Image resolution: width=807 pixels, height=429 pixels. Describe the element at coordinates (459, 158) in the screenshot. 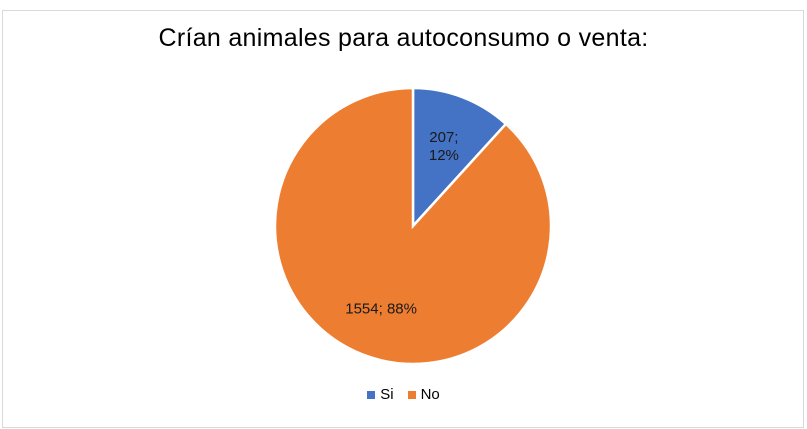

I see `pie-slice-si` at that location.